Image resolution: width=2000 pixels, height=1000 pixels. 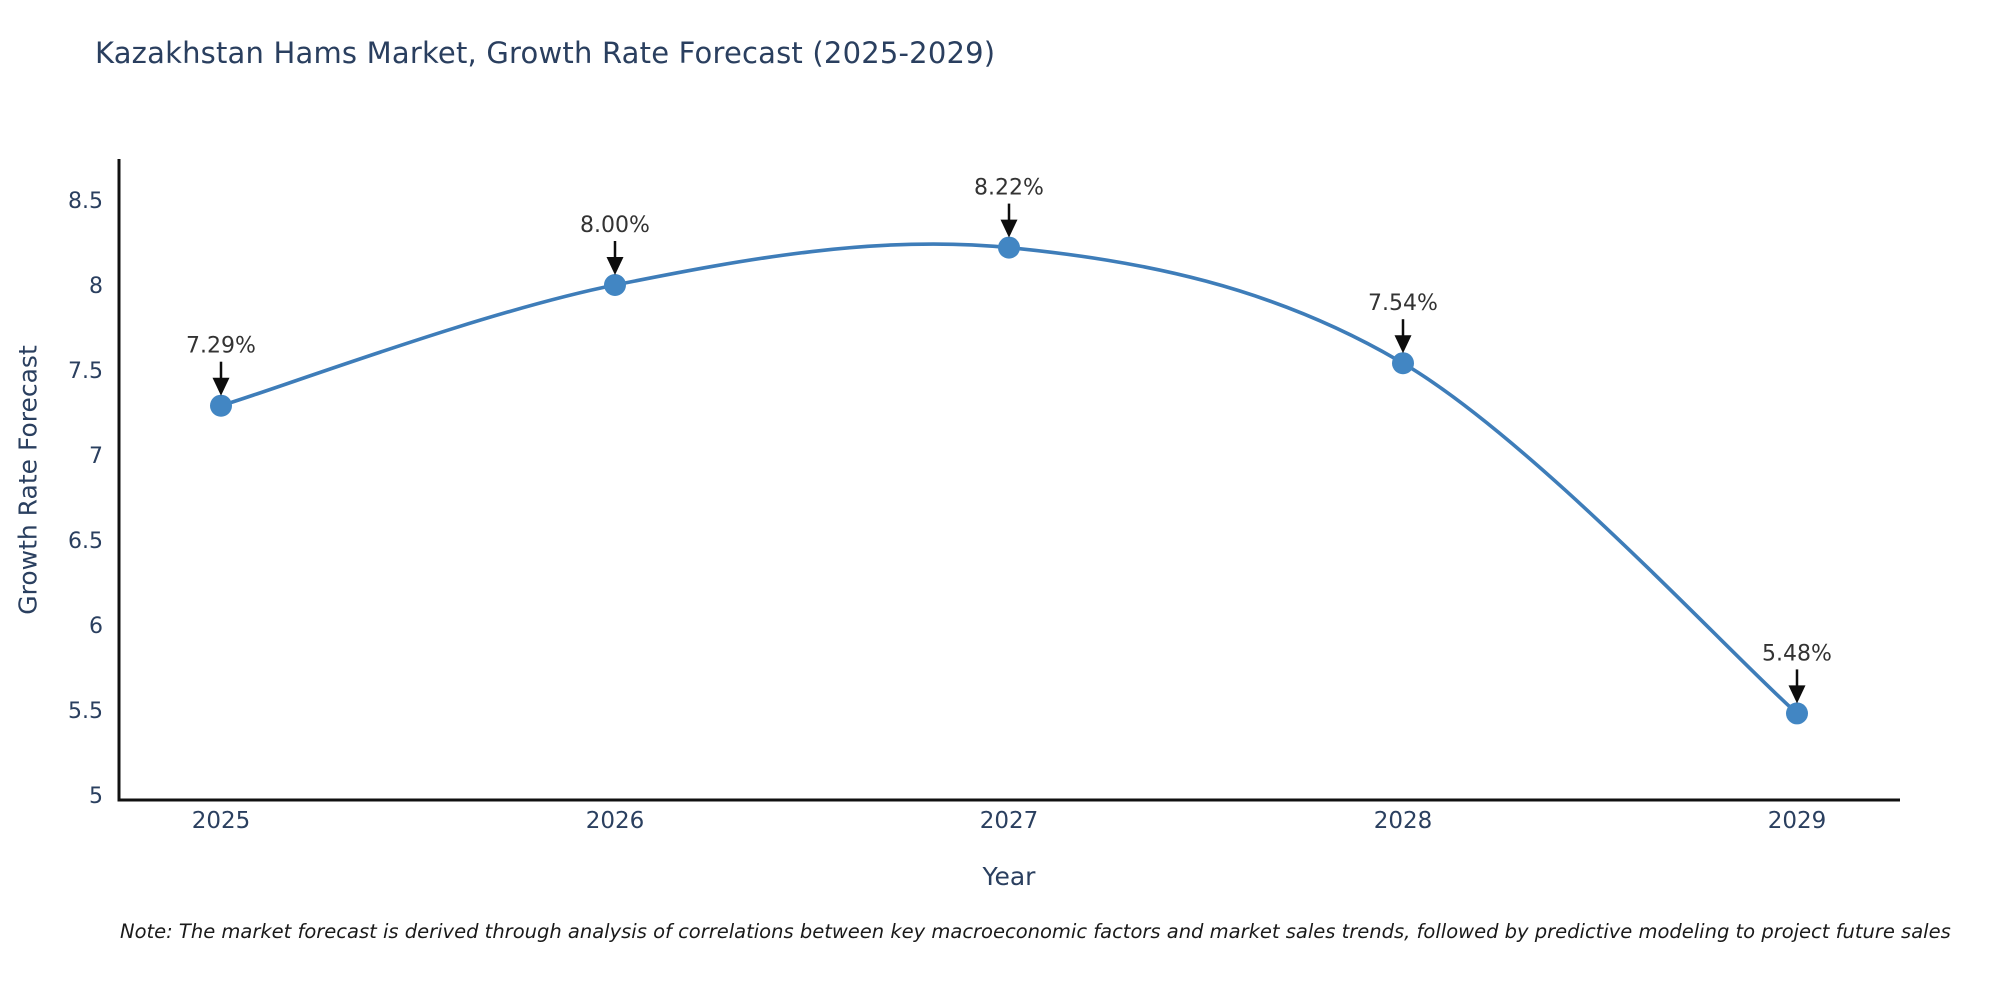 I want to click on data-point-label: 8.00%, so click(x=615, y=225).